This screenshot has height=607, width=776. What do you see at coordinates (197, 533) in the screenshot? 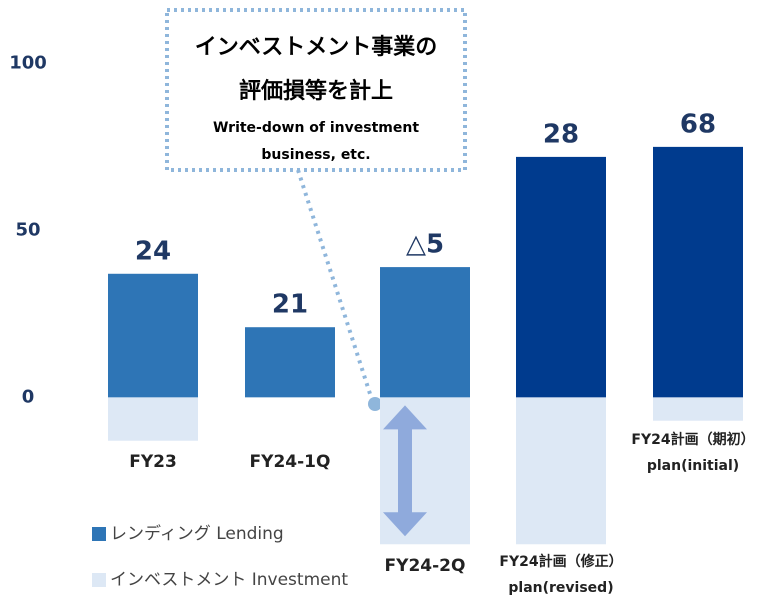
I see `legend-label: レンディング Lending` at bounding box center [197, 533].